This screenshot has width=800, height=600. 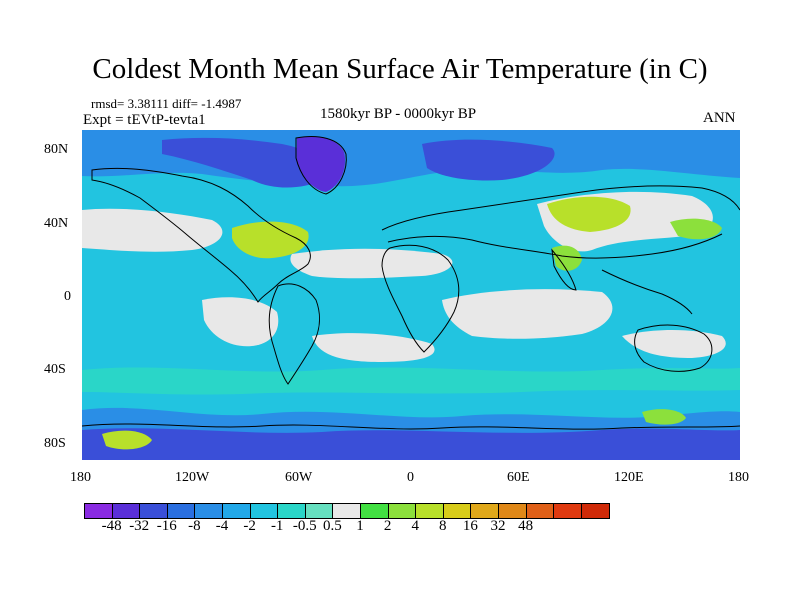 What do you see at coordinates (67, 296) in the screenshot?
I see `lat-tick-label: 0` at bounding box center [67, 296].